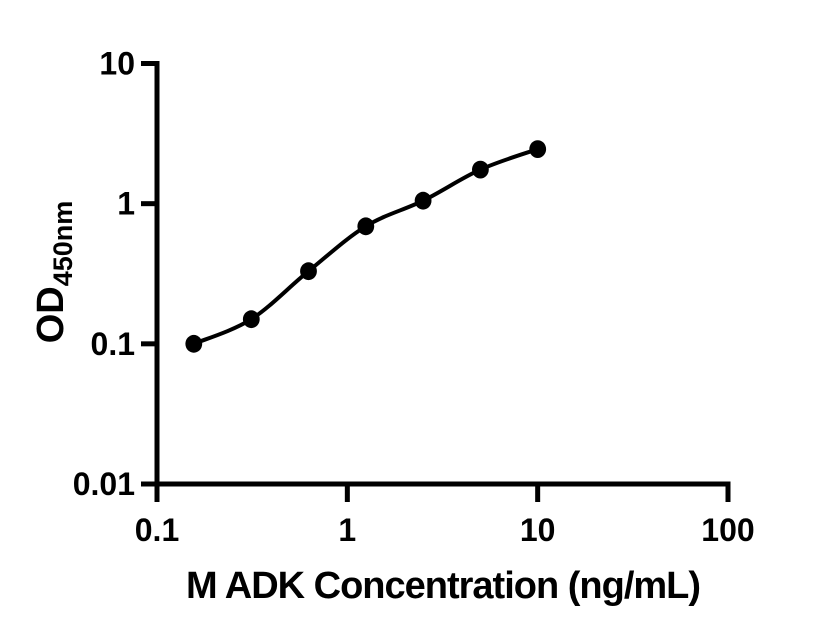  Describe the element at coordinates (113, 344) in the screenshot. I see `y-tick-label: 0.1` at that location.